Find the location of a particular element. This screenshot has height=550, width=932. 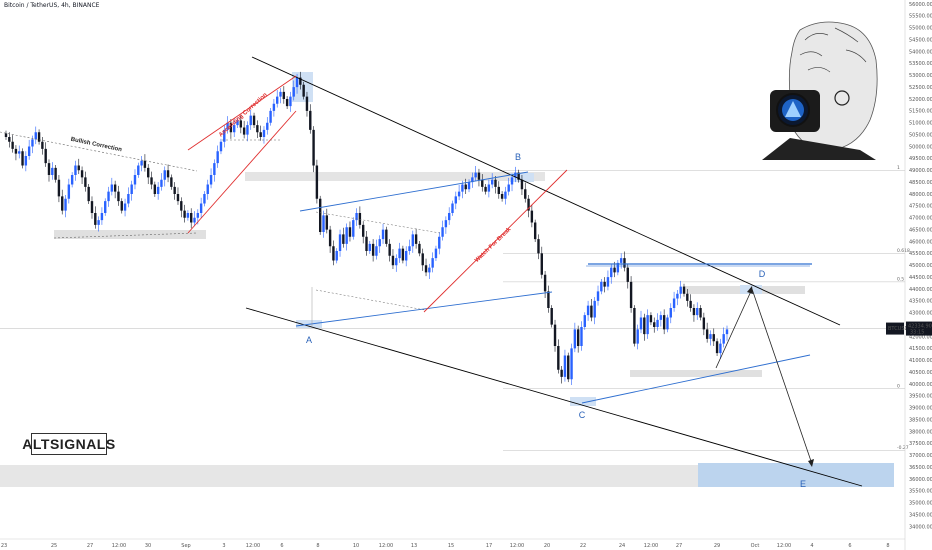

price-tick-label: 53500.00 is located at coordinates (920, 64).